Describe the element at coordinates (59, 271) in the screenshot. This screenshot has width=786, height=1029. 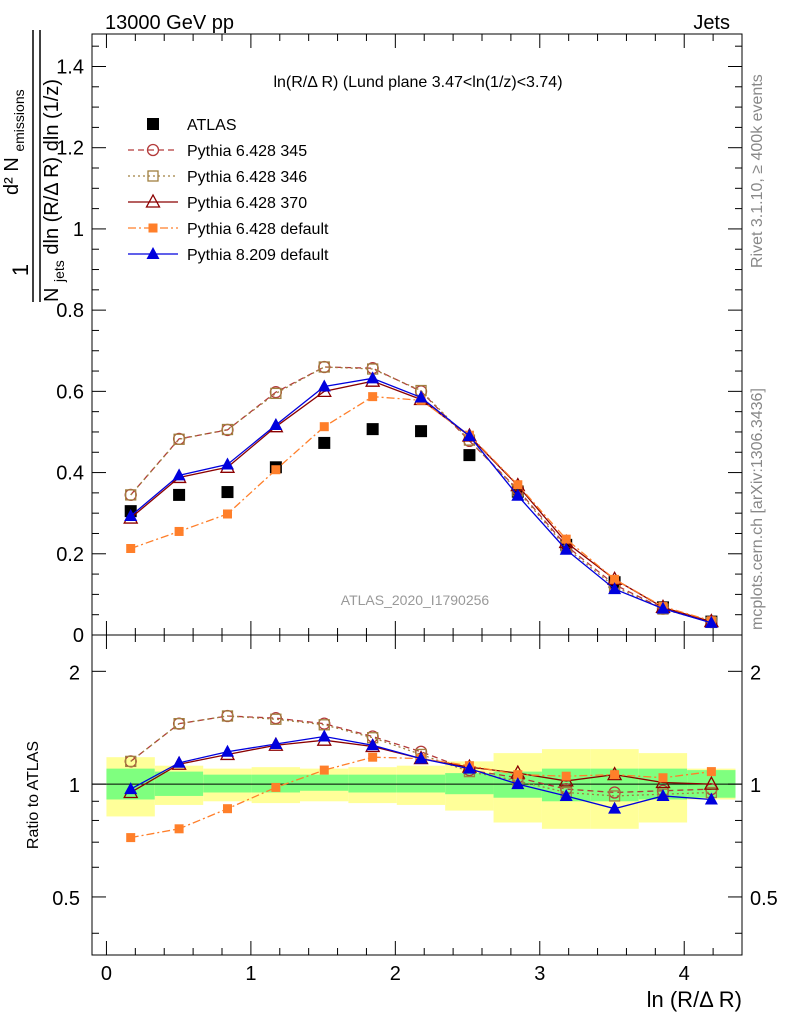
I see `y-label-den-sub: jets` at that location.